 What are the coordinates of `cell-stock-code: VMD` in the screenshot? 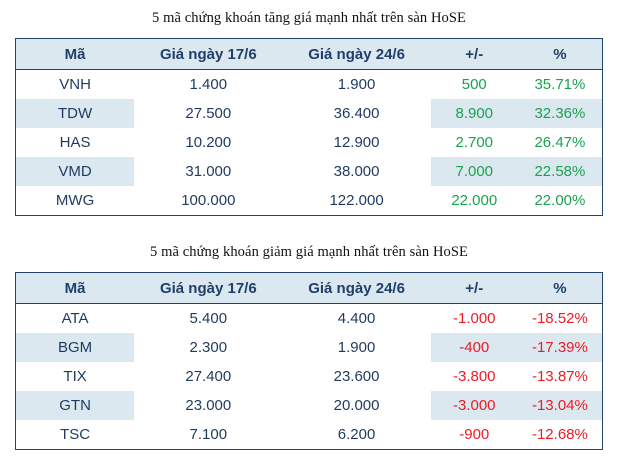 It's located at (75, 171).